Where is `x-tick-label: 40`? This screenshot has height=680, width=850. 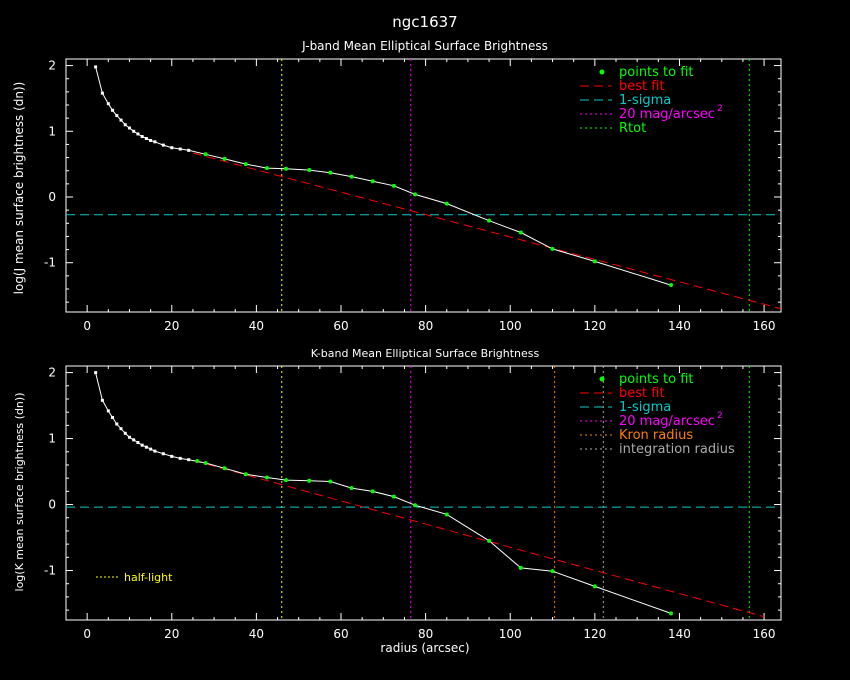
x-tick-label: 40 is located at coordinates (256, 634).